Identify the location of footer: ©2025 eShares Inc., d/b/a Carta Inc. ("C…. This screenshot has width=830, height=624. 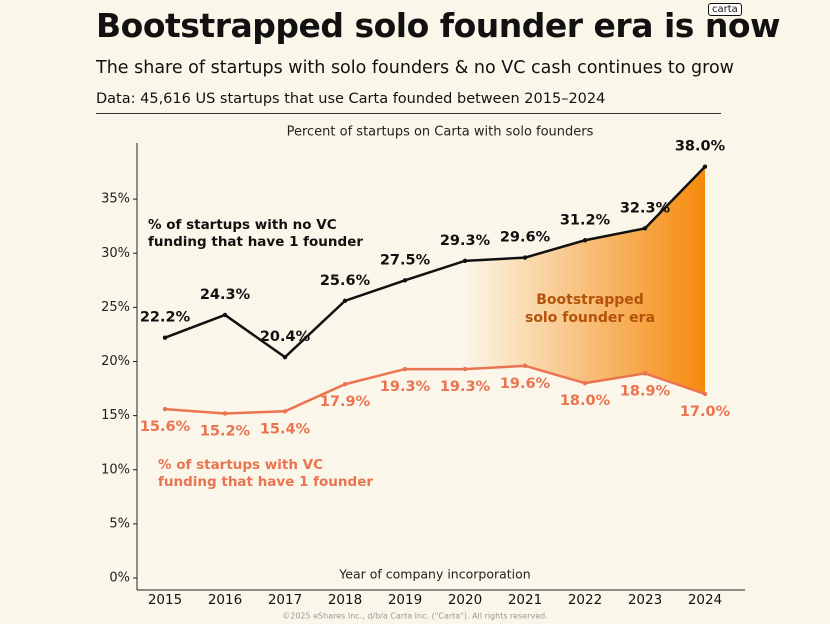
(415, 616).